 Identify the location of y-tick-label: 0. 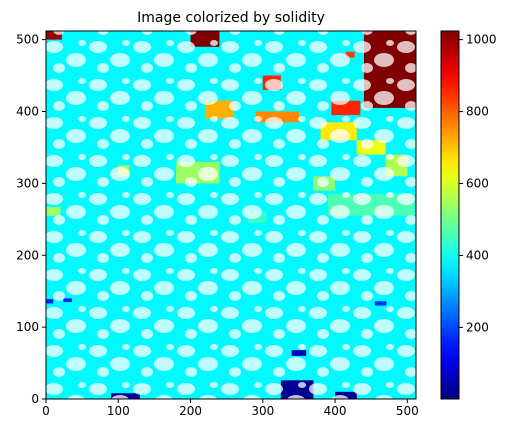
(35, 399).